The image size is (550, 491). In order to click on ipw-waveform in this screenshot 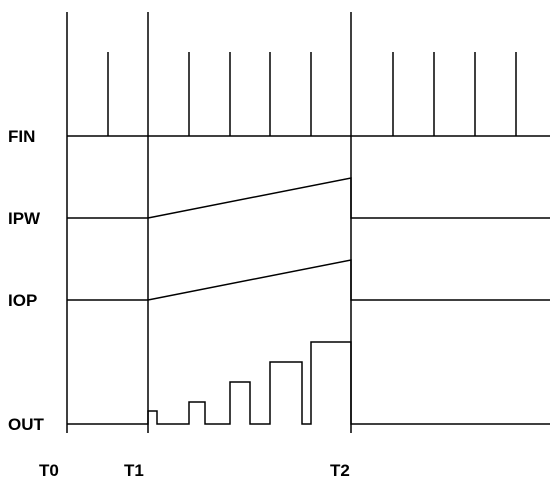, I will do `click(308, 198)`.